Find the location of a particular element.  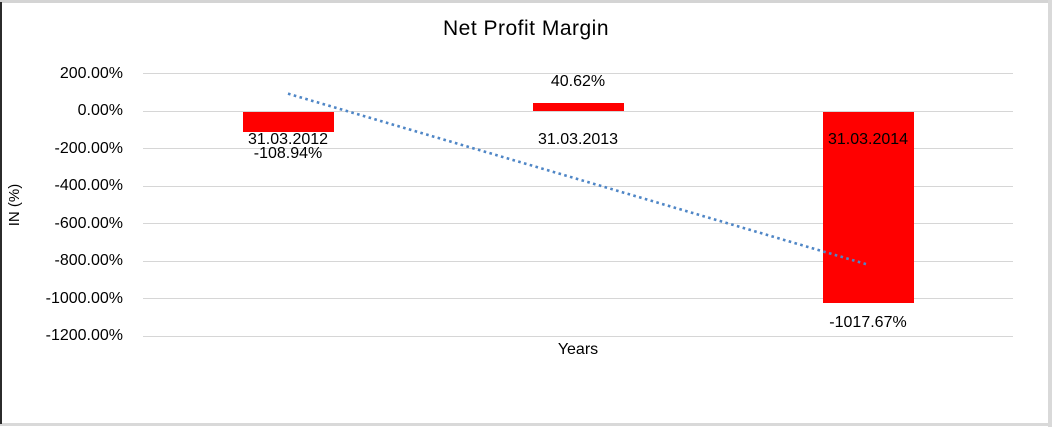

category-label: 31.03.2013 is located at coordinates (578, 139).